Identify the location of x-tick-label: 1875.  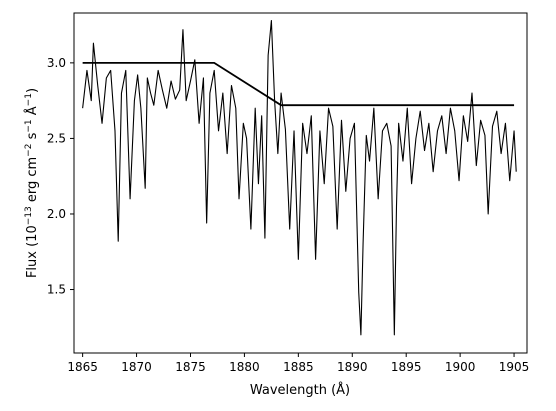
(190, 367).